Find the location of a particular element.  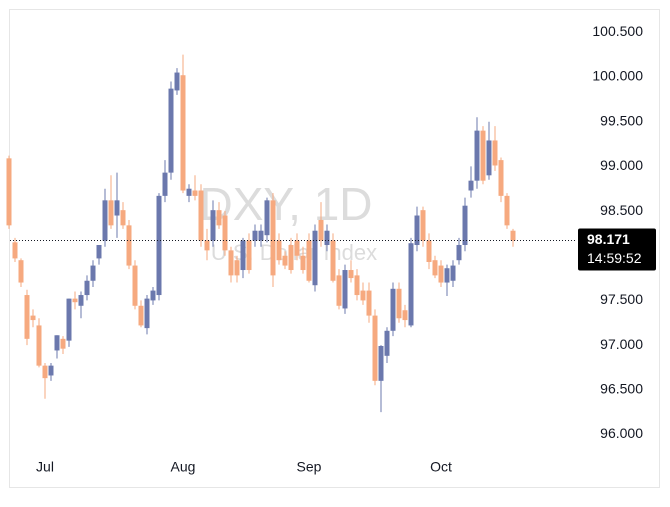

y-tick-label: 99.500 is located at coordinates (621, 120).